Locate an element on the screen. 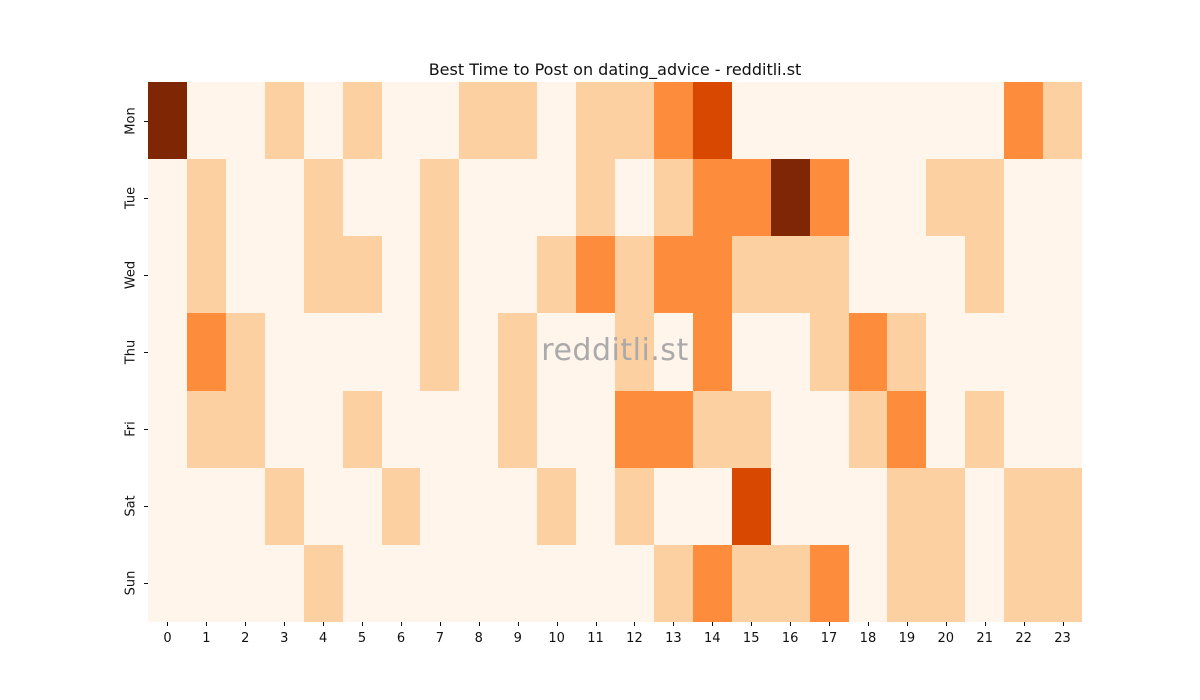 This screenshot has height=700, width=1200. x-tick-label: 16 is located at coordinates (790, 638).